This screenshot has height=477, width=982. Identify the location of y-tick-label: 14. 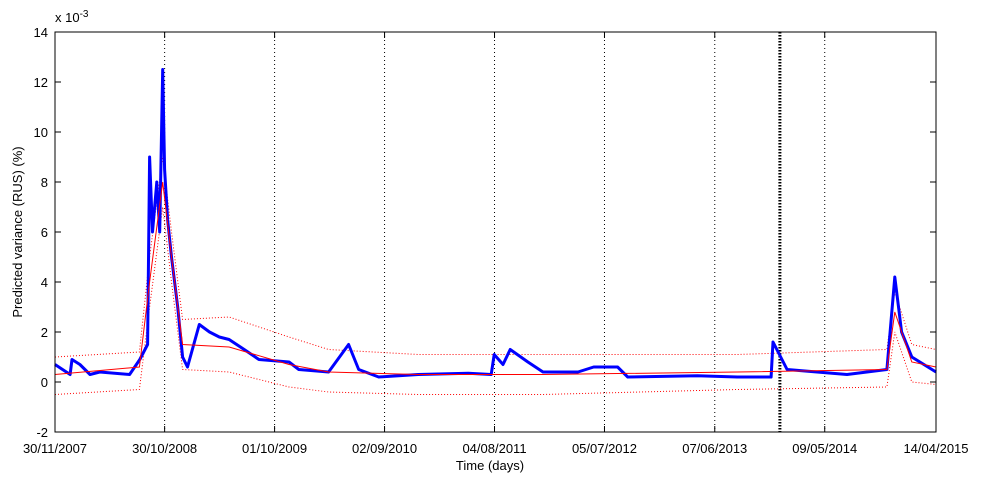
(41, 32).